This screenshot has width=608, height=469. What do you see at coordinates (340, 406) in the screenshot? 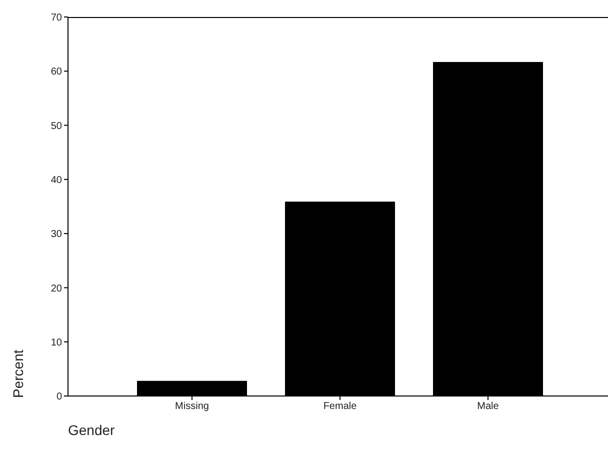
I see `x-tick-label: Female` at bounding box center [340, 406].